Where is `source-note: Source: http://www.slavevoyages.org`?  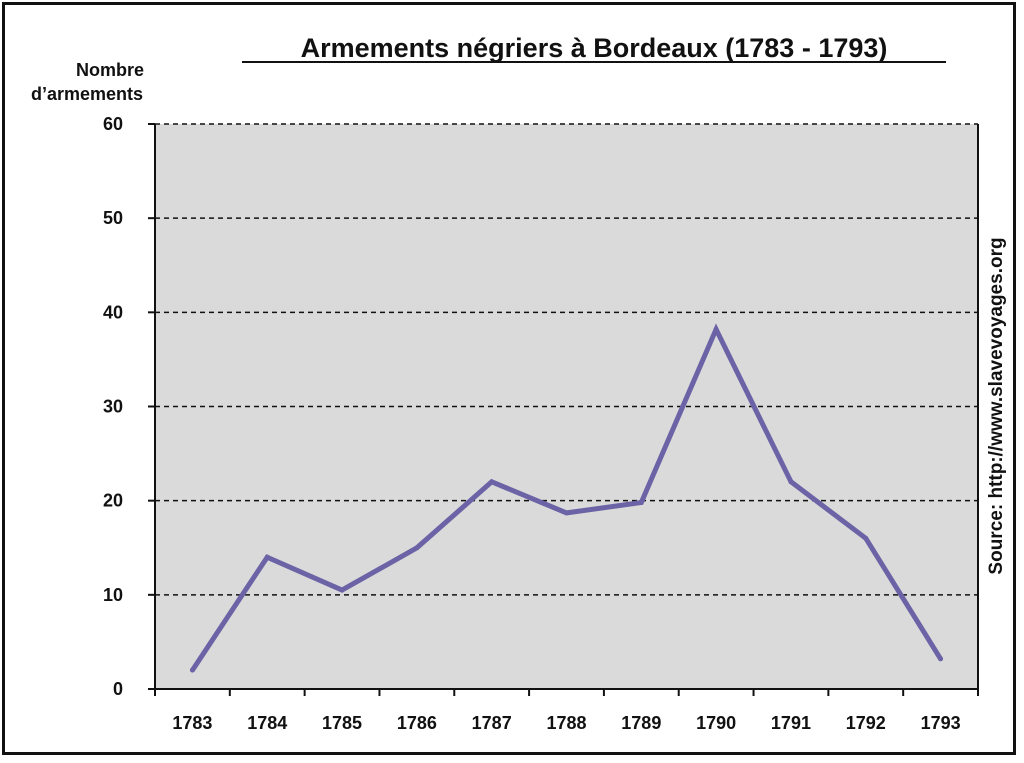
source-note: Source: http://www.slavevoyages.org is located at coordinates (996, 405).